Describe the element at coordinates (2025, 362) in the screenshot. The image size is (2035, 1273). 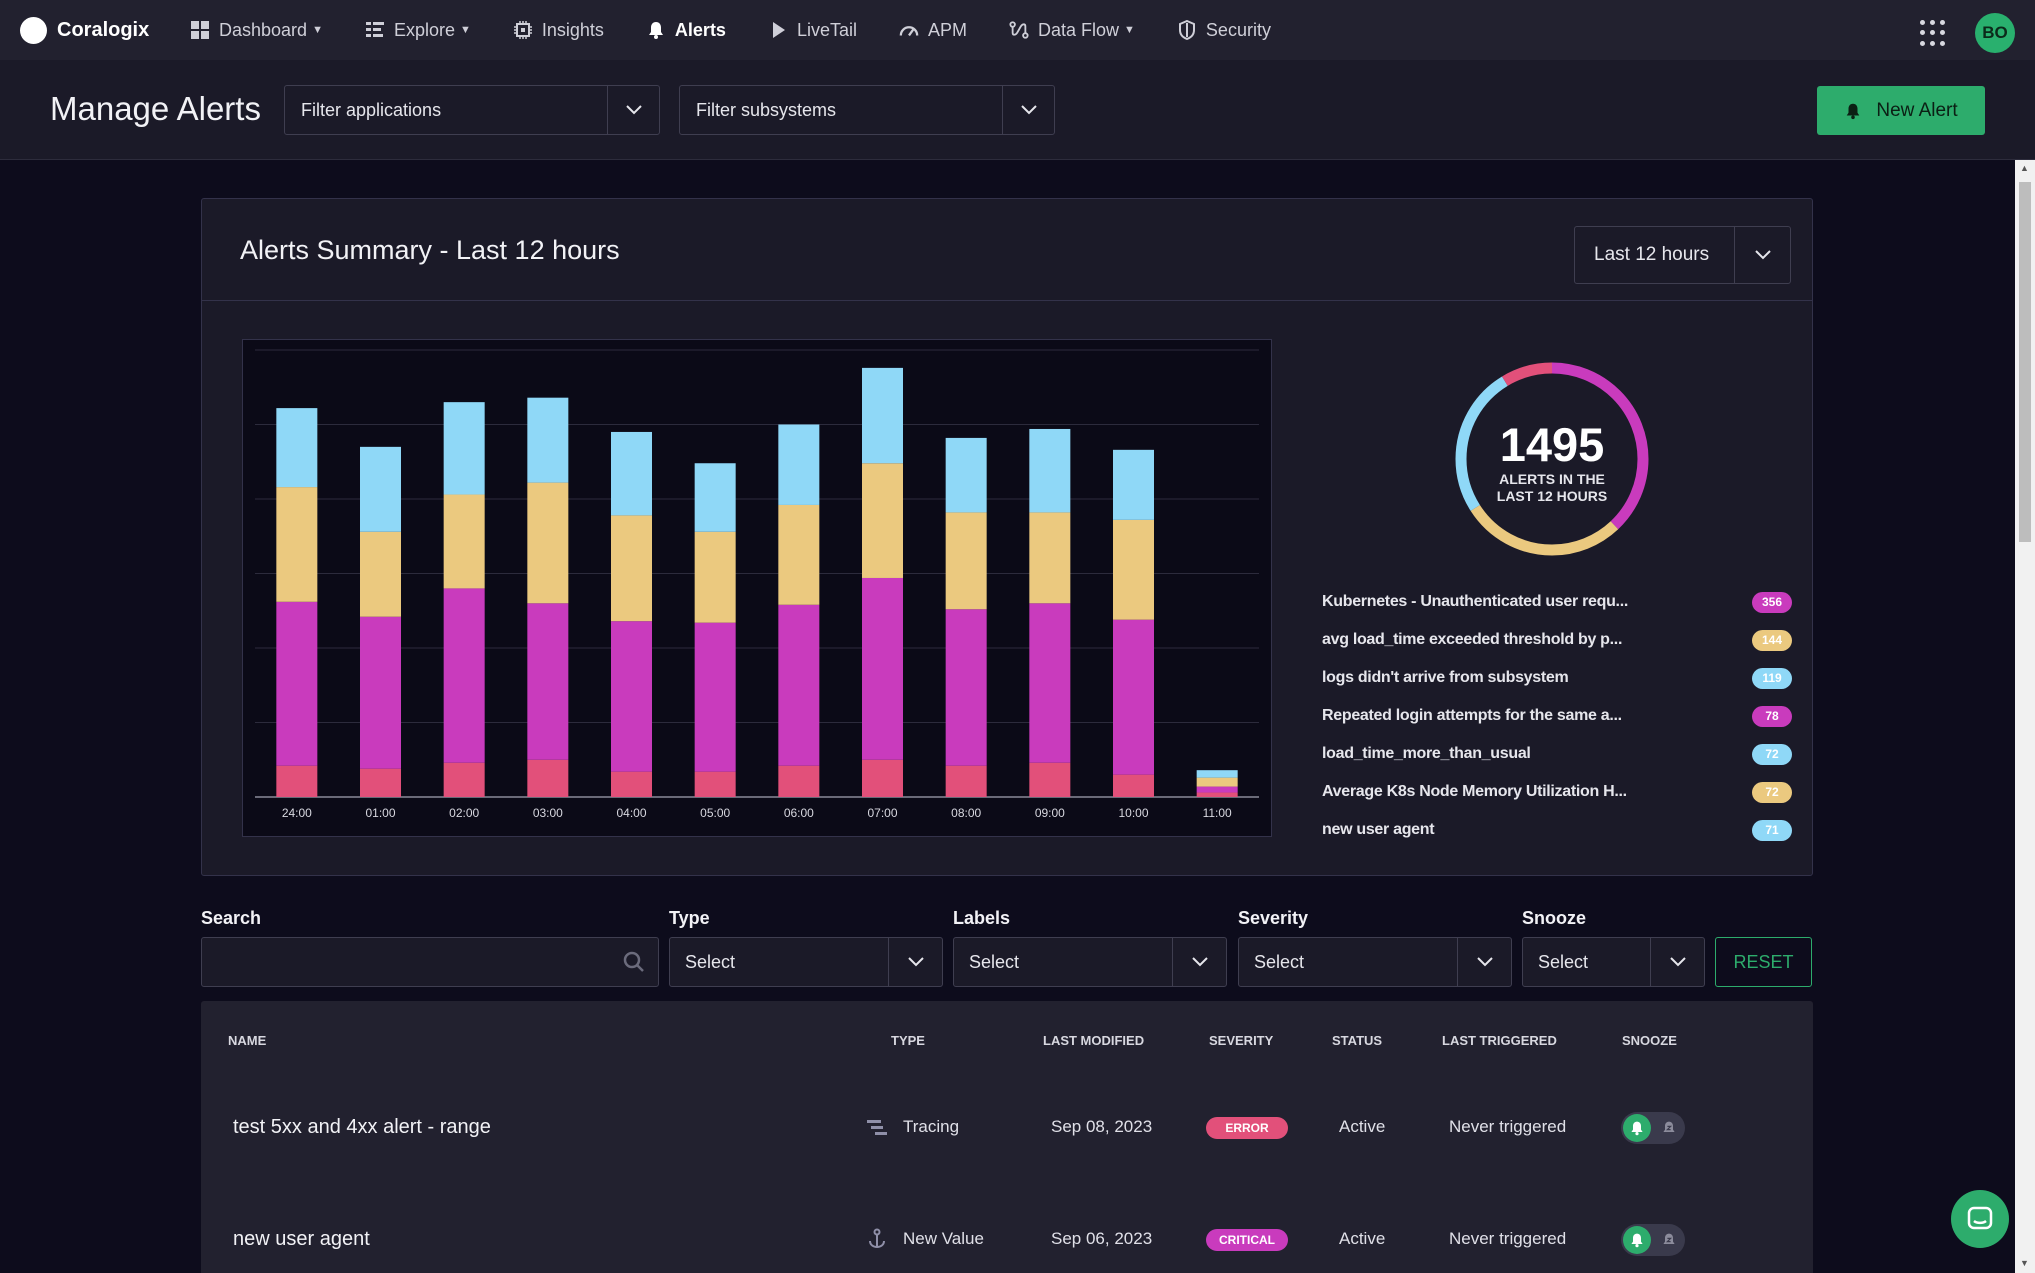
I see `scrollbar-thumb` at that location.